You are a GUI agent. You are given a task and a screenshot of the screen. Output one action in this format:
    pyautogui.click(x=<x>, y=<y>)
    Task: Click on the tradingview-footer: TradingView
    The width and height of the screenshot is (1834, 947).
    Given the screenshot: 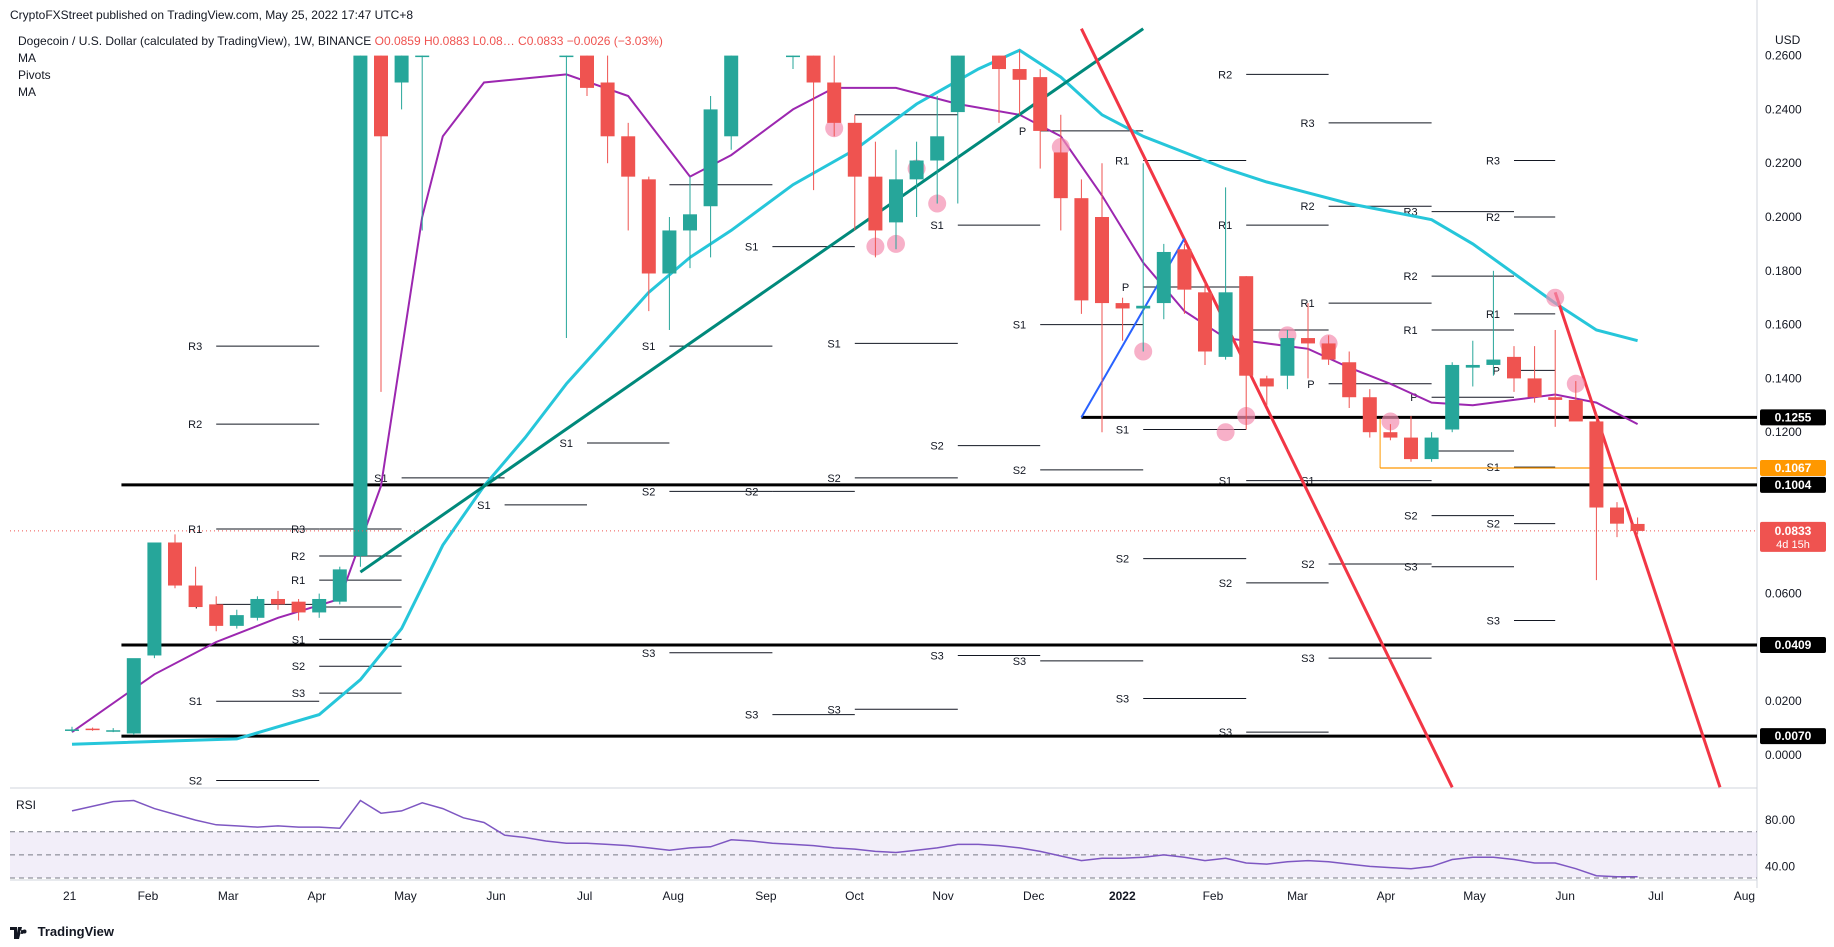 What is the action you would take?
    pyautogui.click(x=62, y=931)
    